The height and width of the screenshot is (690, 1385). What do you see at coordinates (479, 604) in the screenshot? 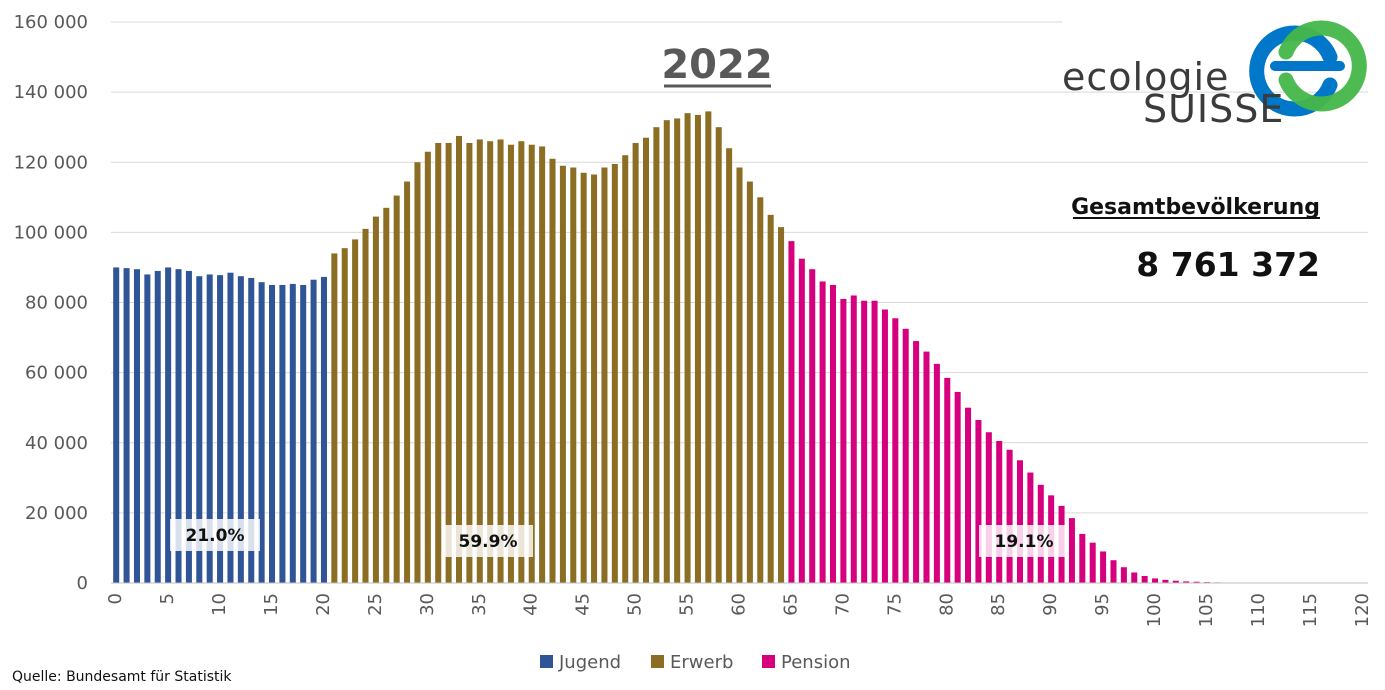
I see `x-tick-label: 35` at bounding box center [479, 604].